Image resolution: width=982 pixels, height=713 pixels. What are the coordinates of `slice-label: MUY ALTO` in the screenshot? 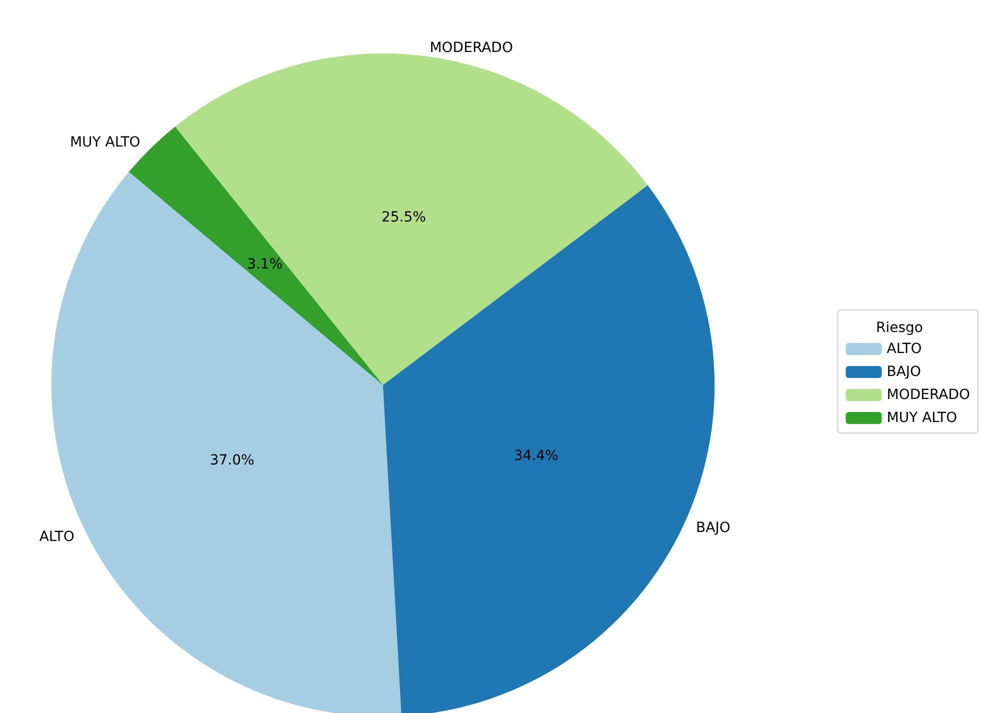 It's located at (105, 142).